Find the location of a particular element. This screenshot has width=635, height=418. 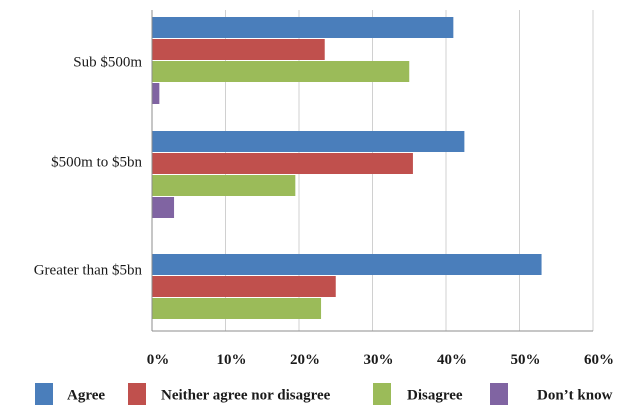

category-labels: Sub $500m $500m to $5bn Greater than $5bn is located at coordinates (88, 166).